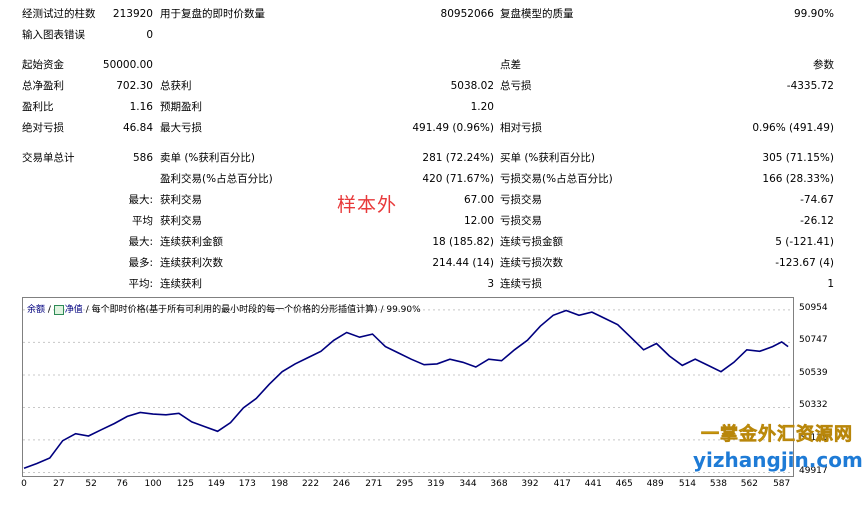 The width and height of the screenshot is (865, 505). I want to click on relative-drawdown-label: 相对亏损, so click(521, 128).